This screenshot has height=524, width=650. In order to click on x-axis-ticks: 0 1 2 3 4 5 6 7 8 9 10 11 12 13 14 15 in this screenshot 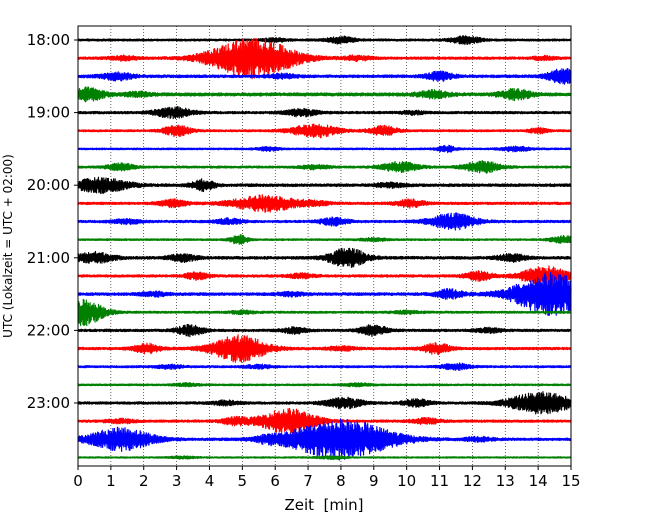, I will do `click(327, 478)`.